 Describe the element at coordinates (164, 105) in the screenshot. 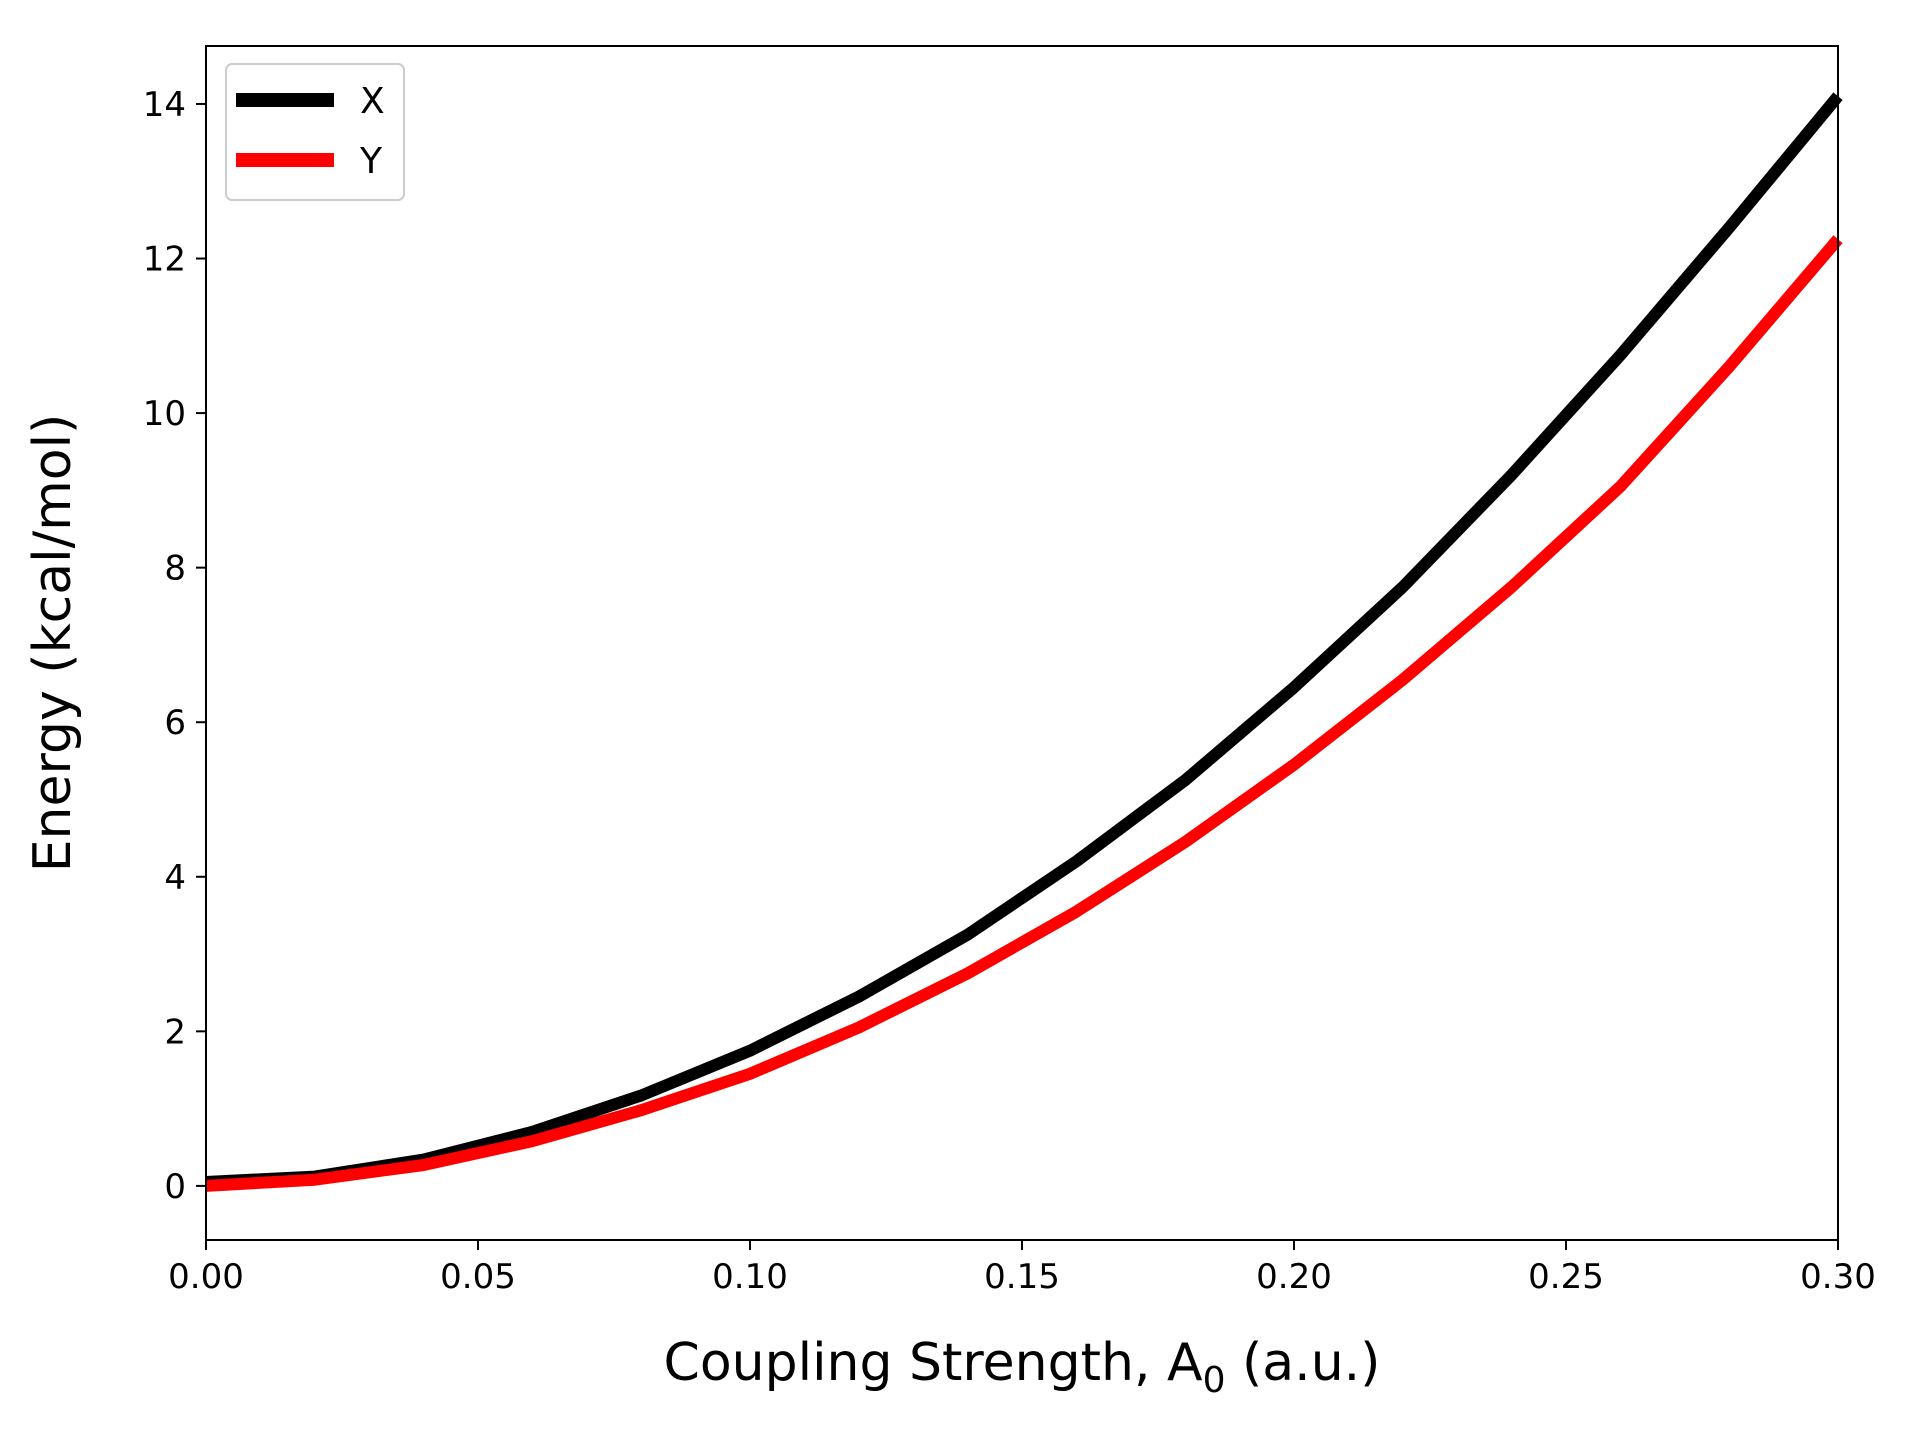

I see `y-tick-label: 14` at that location.